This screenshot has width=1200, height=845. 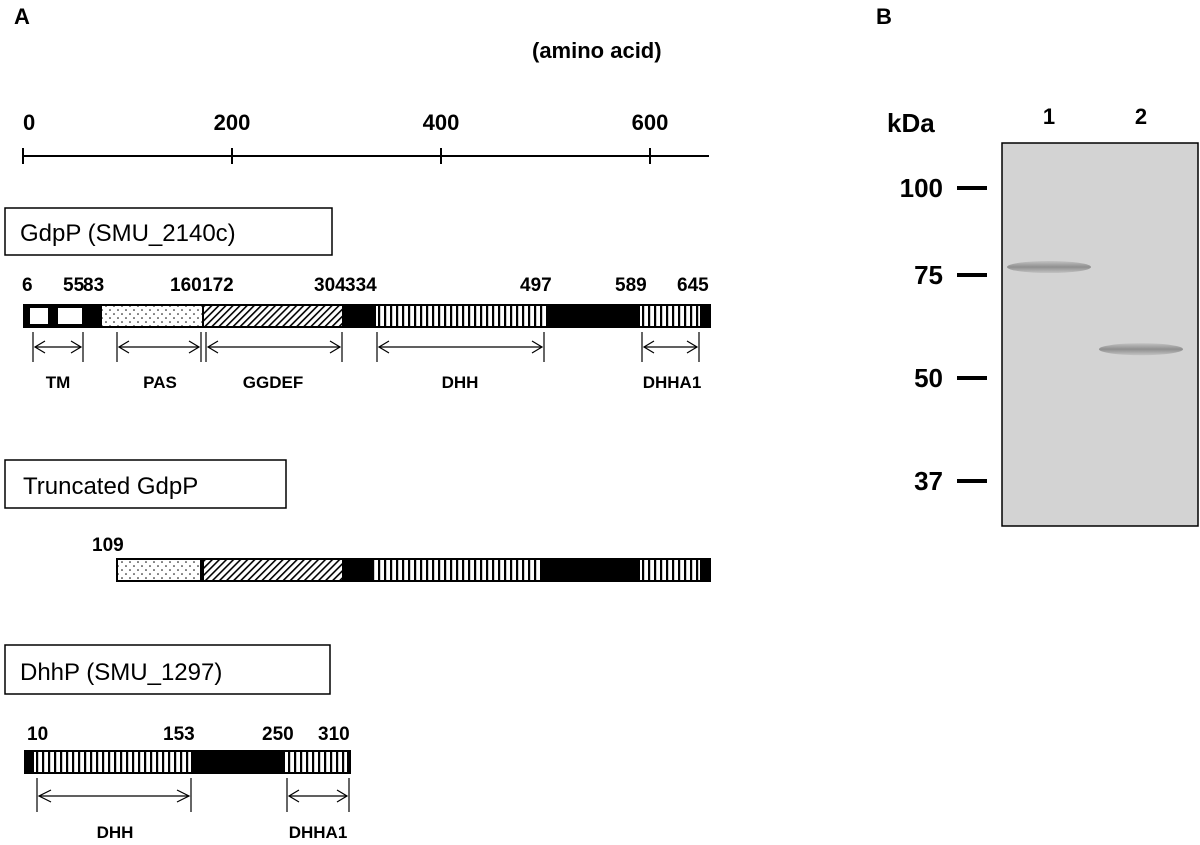 What do you see at coordinates (330, 285) in the screenshot?
I see `position-label: 304` at bounding box center [330, 285].